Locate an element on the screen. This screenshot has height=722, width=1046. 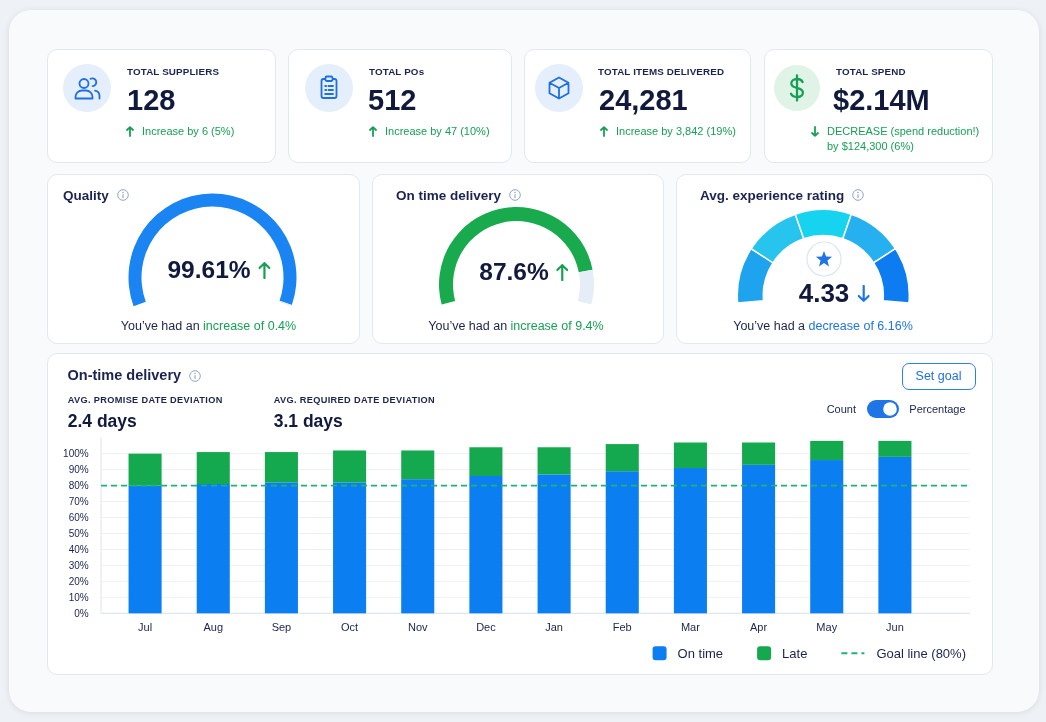
y-tick-label: 0% is located at coordinates (81, 613).